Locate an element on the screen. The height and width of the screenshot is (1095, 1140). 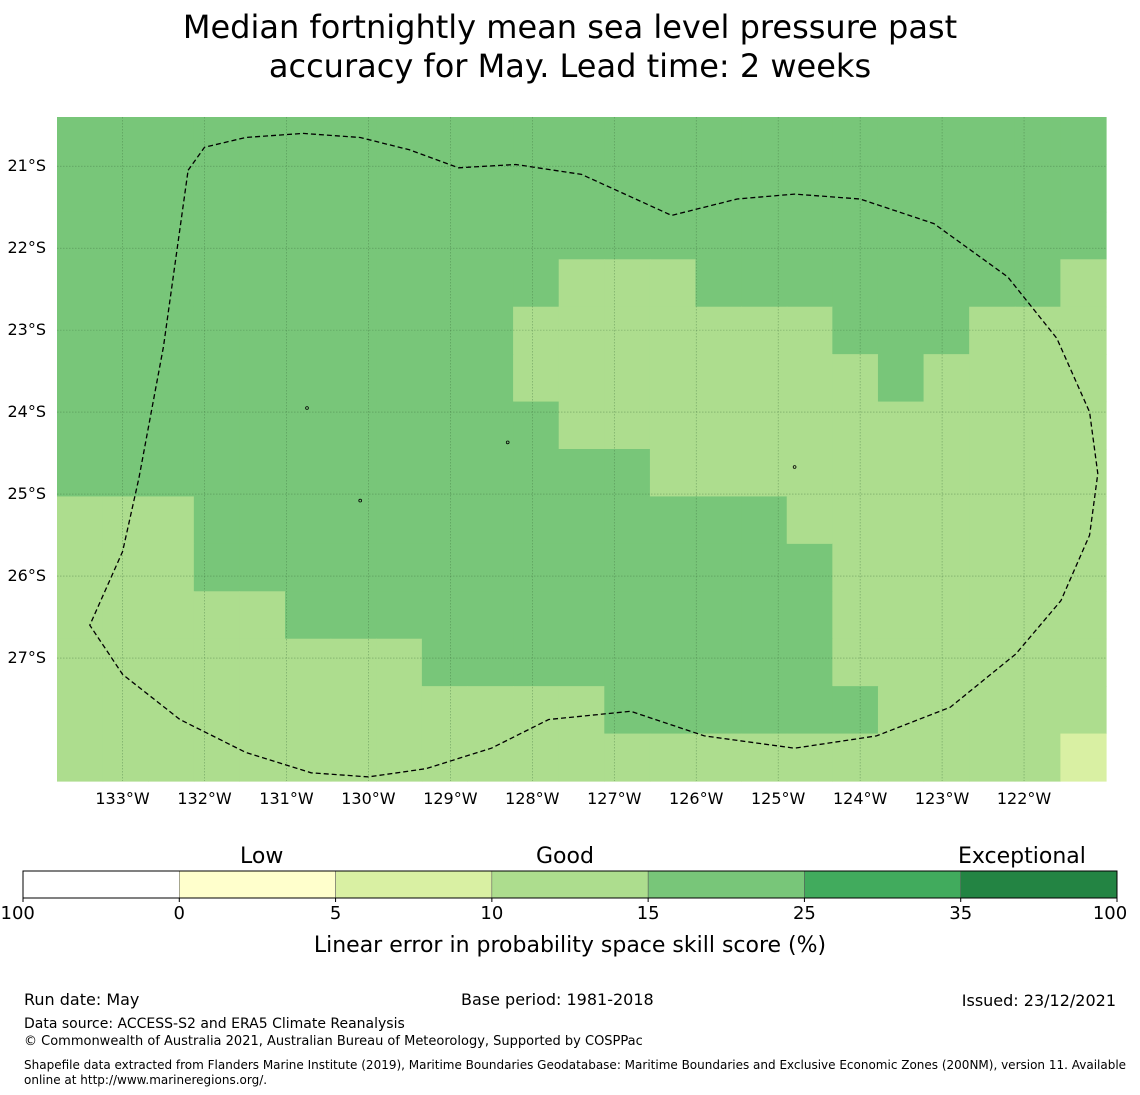
latitude-label: 27°S is located at coordinates (26, 658).